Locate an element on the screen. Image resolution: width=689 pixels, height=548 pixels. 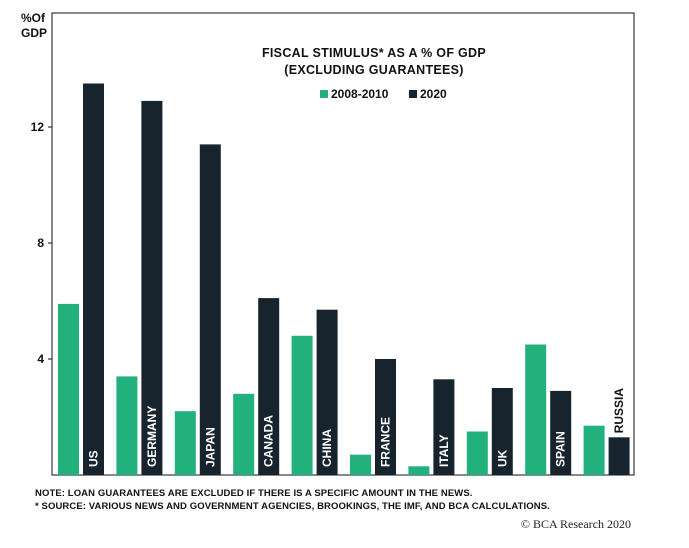
bar-uk-2008-2010 is located at coordinates (477, 453).